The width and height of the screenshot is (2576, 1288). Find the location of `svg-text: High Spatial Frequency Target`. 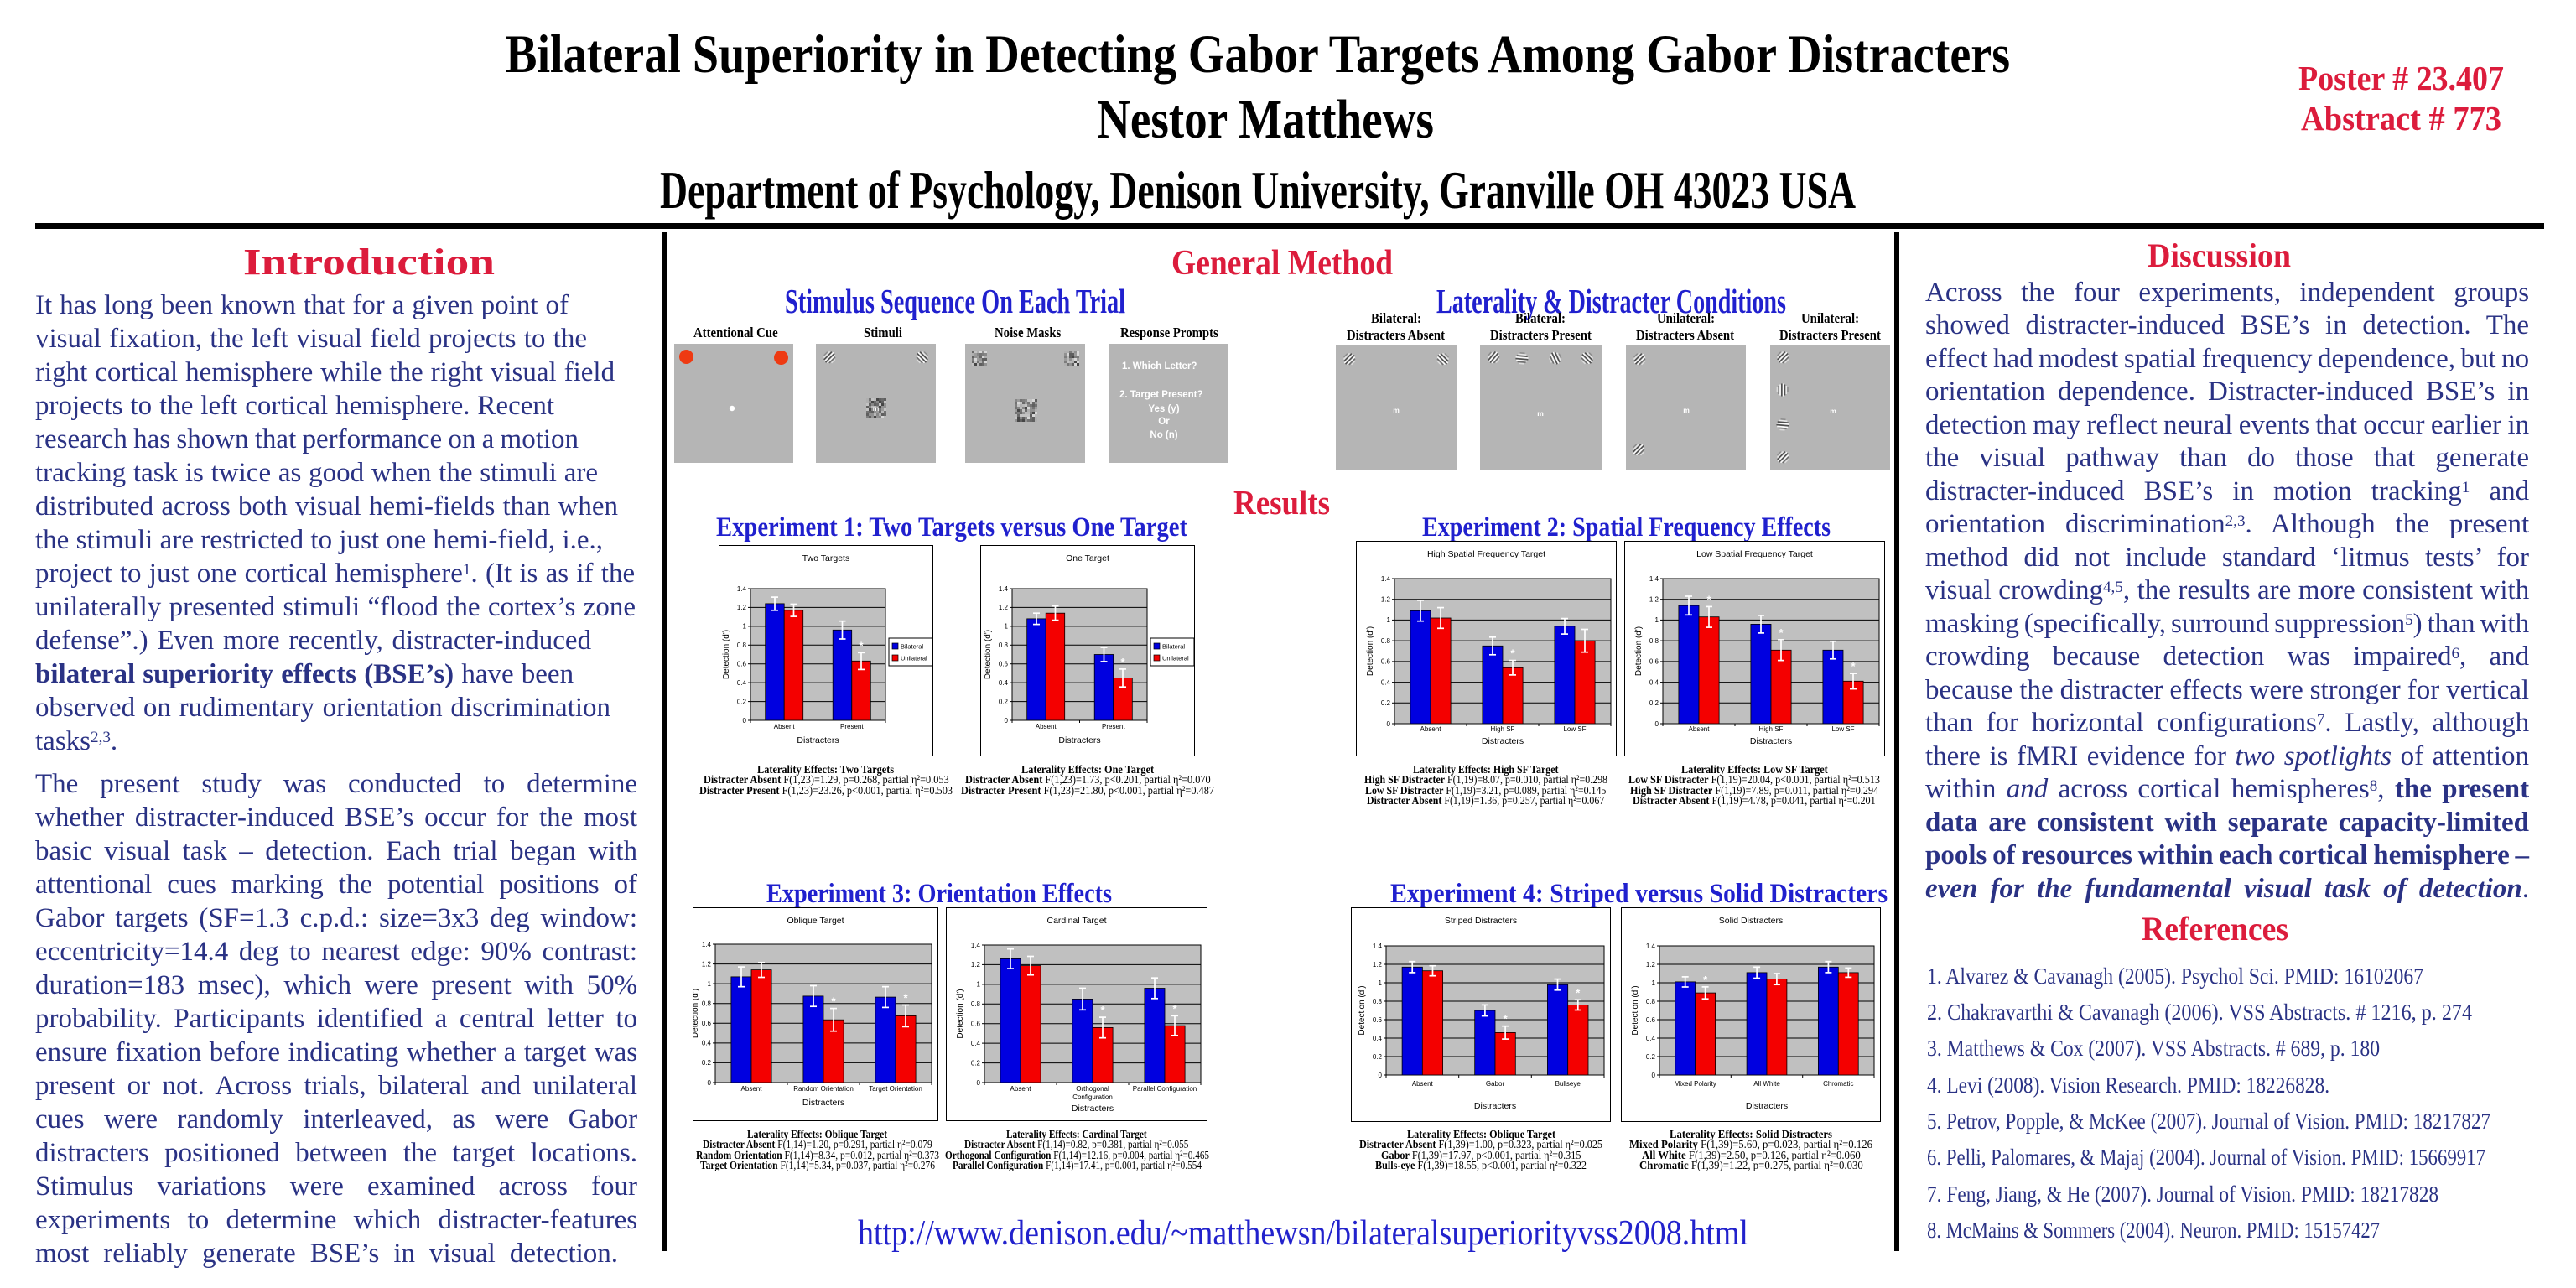

svg-text: High Spatial Frequency Target is located at coordinates (1486, 554).